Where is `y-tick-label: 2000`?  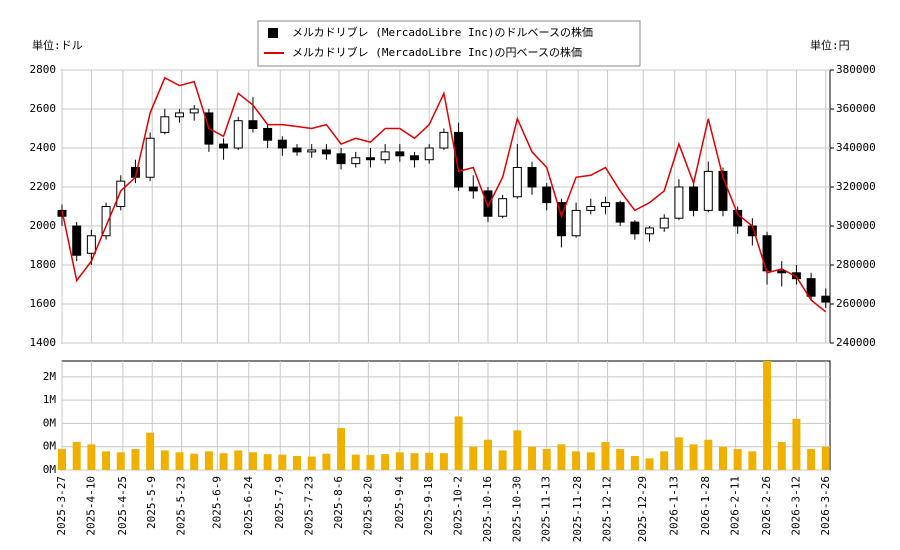
y-tick-label: 2000 is located at coordinates (43, 225).